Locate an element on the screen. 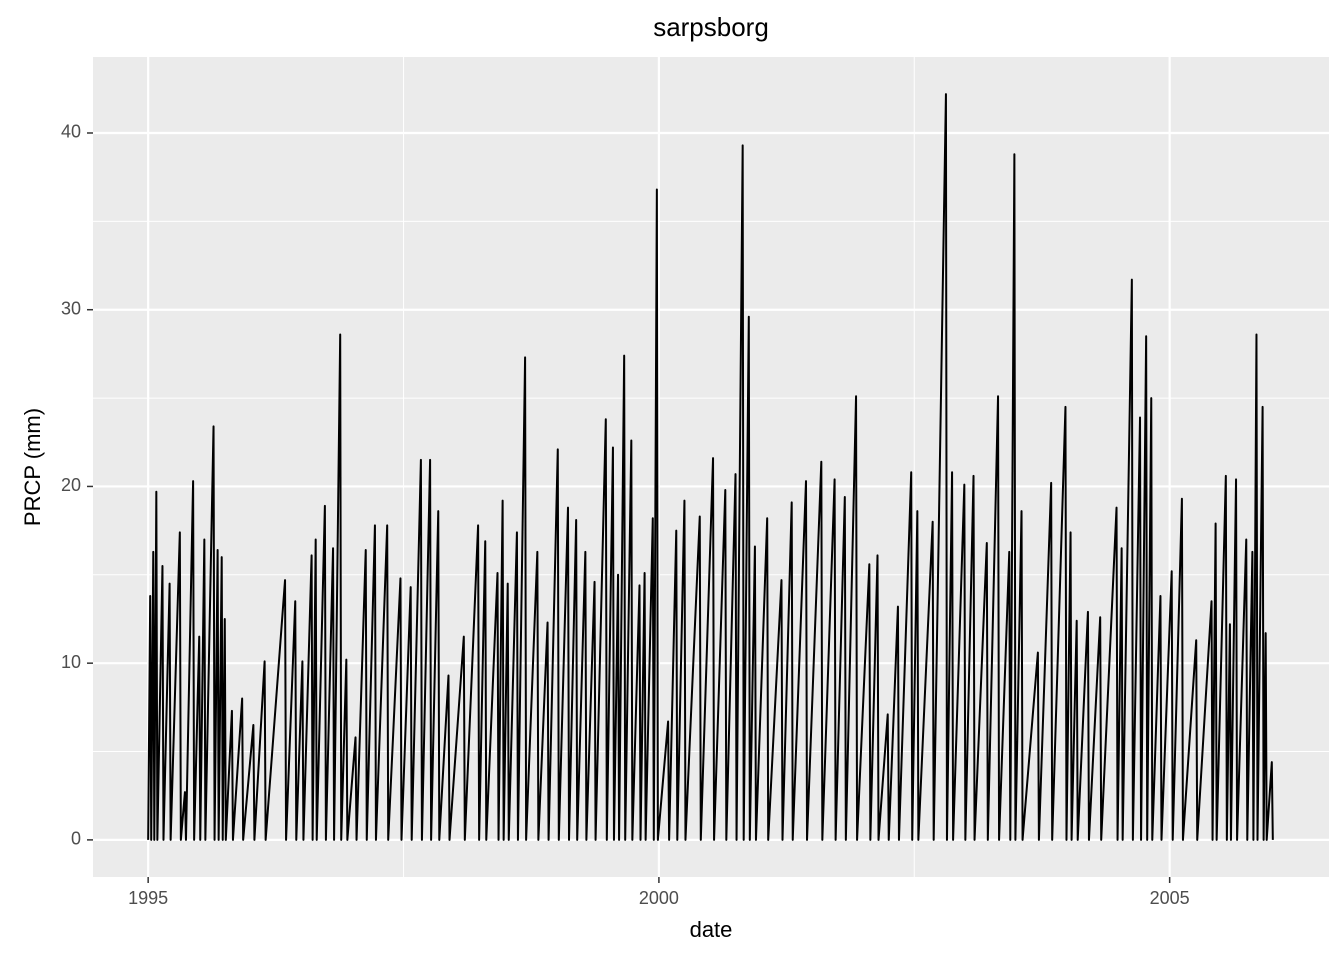 This screenshot has height=960, width=1344. x-tick-label: 1995 is located at coordinates (148, 898).